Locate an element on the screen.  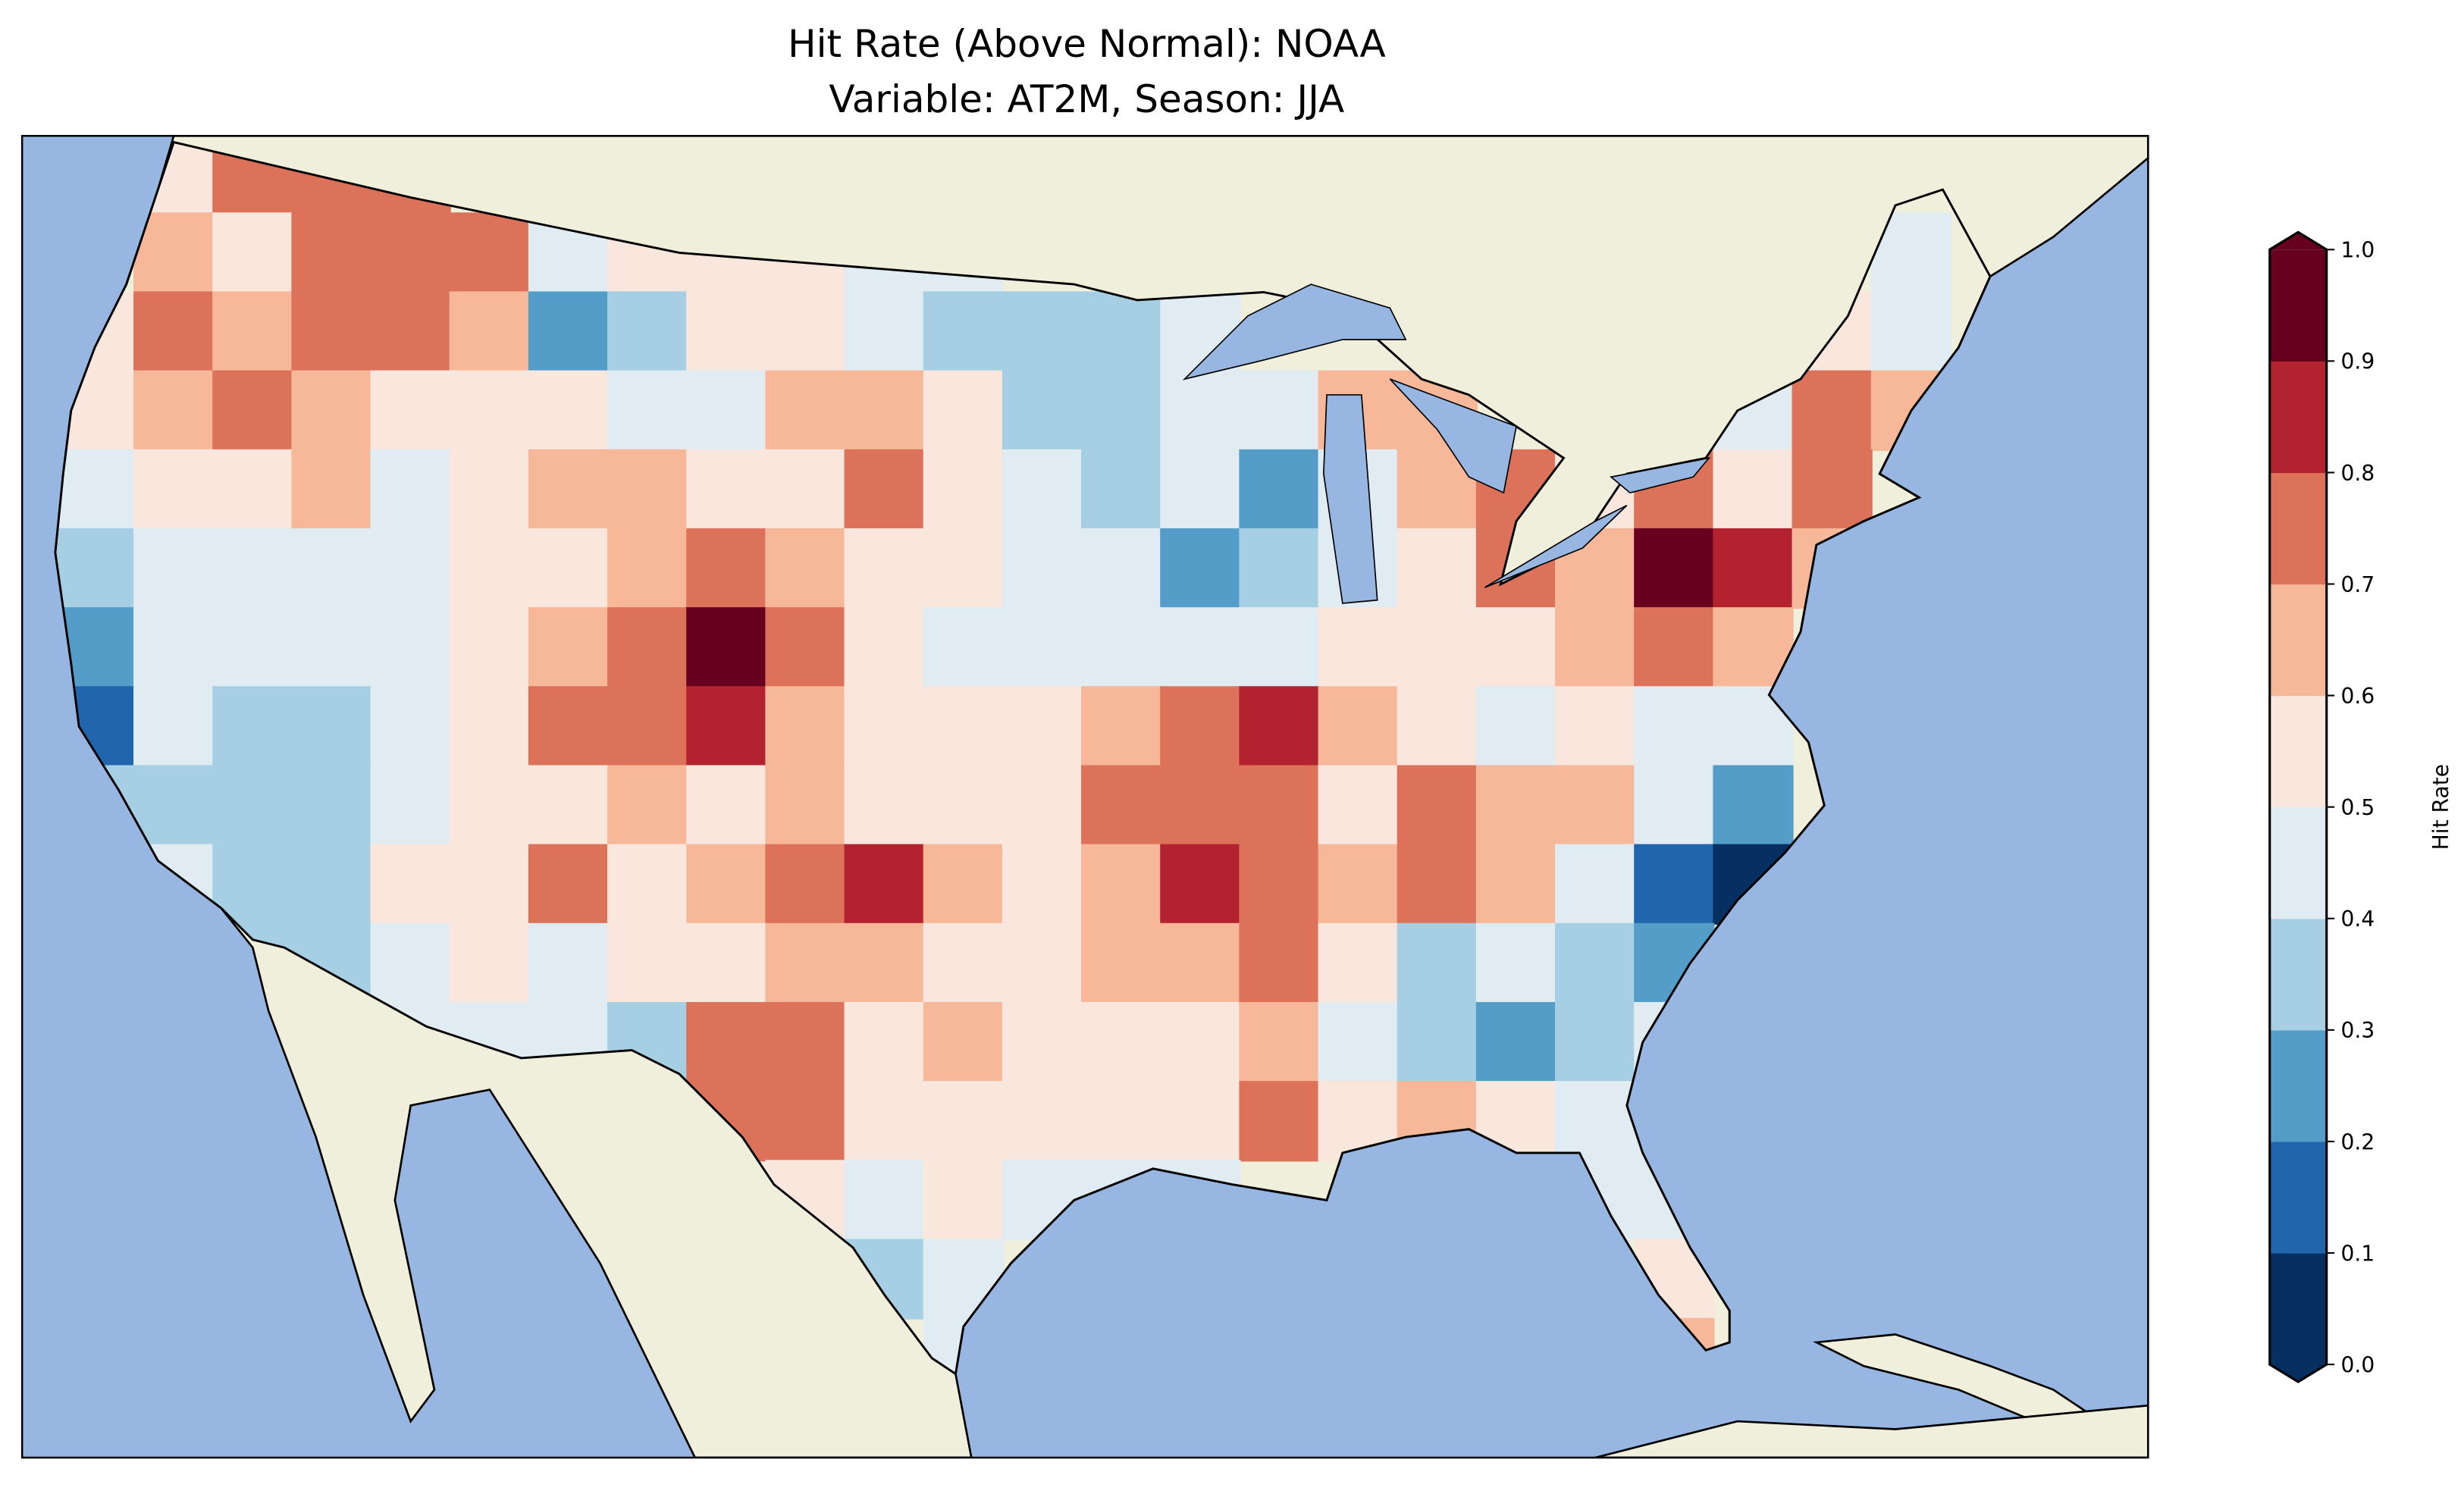
lake-ontario is located at coordinates (1661, 474).